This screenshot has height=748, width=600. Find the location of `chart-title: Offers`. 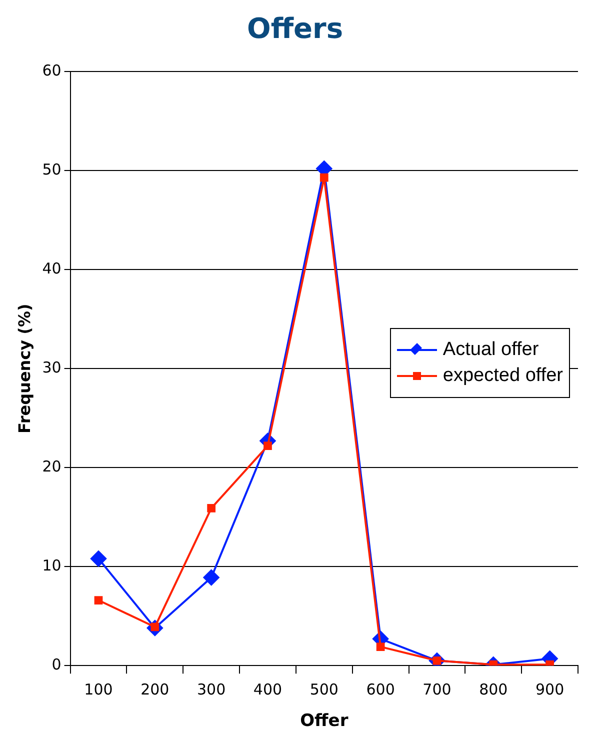

chart-title: Offers is located at coordinates (295, 29).